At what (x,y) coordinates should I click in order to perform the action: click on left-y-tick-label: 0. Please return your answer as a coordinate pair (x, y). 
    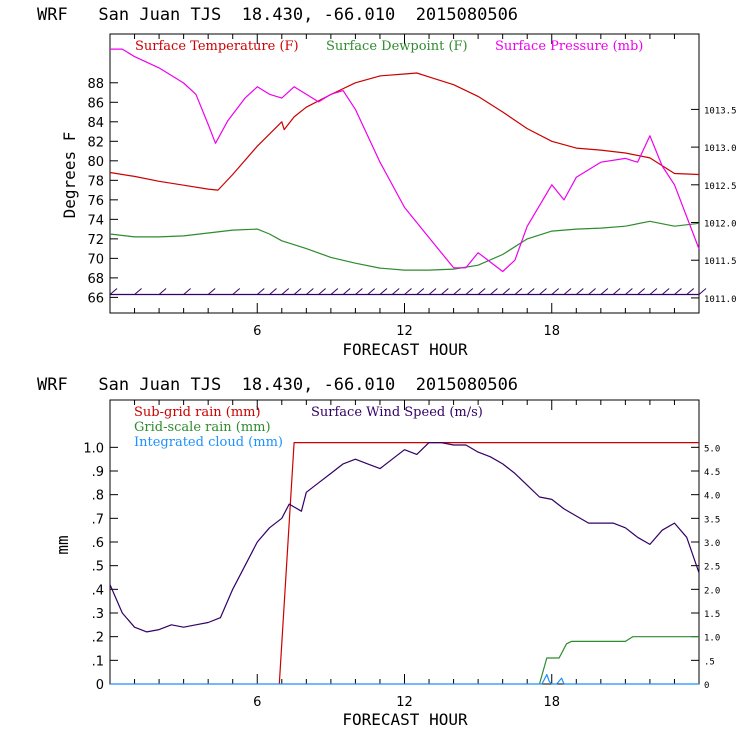
    Looking at the image, I should click on (100, 685).